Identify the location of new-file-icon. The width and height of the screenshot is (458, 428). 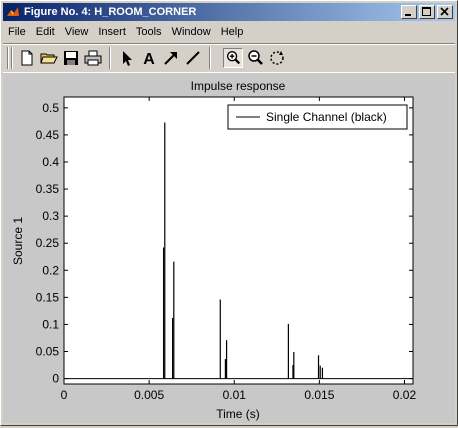
(27, 58).